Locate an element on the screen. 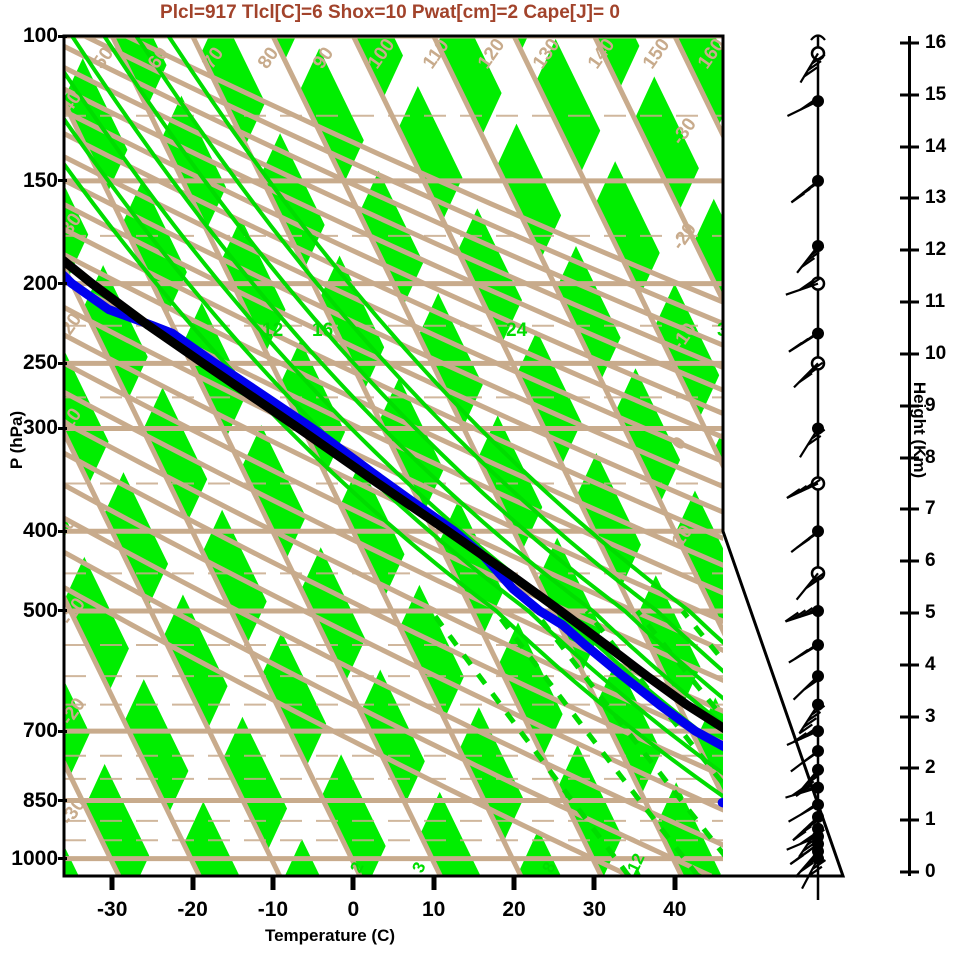  height-tick-label: 7 is located at coordinates (930, 509).